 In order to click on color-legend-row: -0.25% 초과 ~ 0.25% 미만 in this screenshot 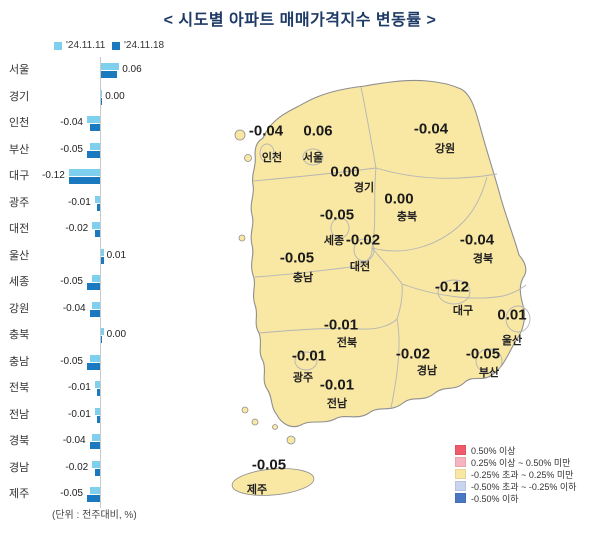, I will do `click(515, 474)`.